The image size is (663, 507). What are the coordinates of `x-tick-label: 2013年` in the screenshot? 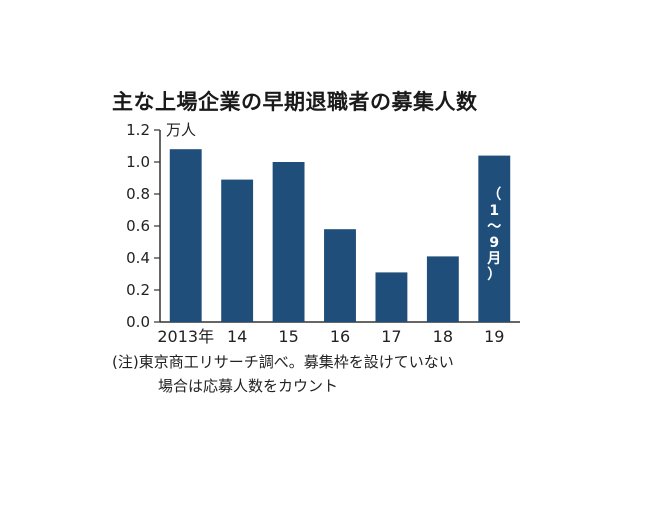 It's located at (185, 336).